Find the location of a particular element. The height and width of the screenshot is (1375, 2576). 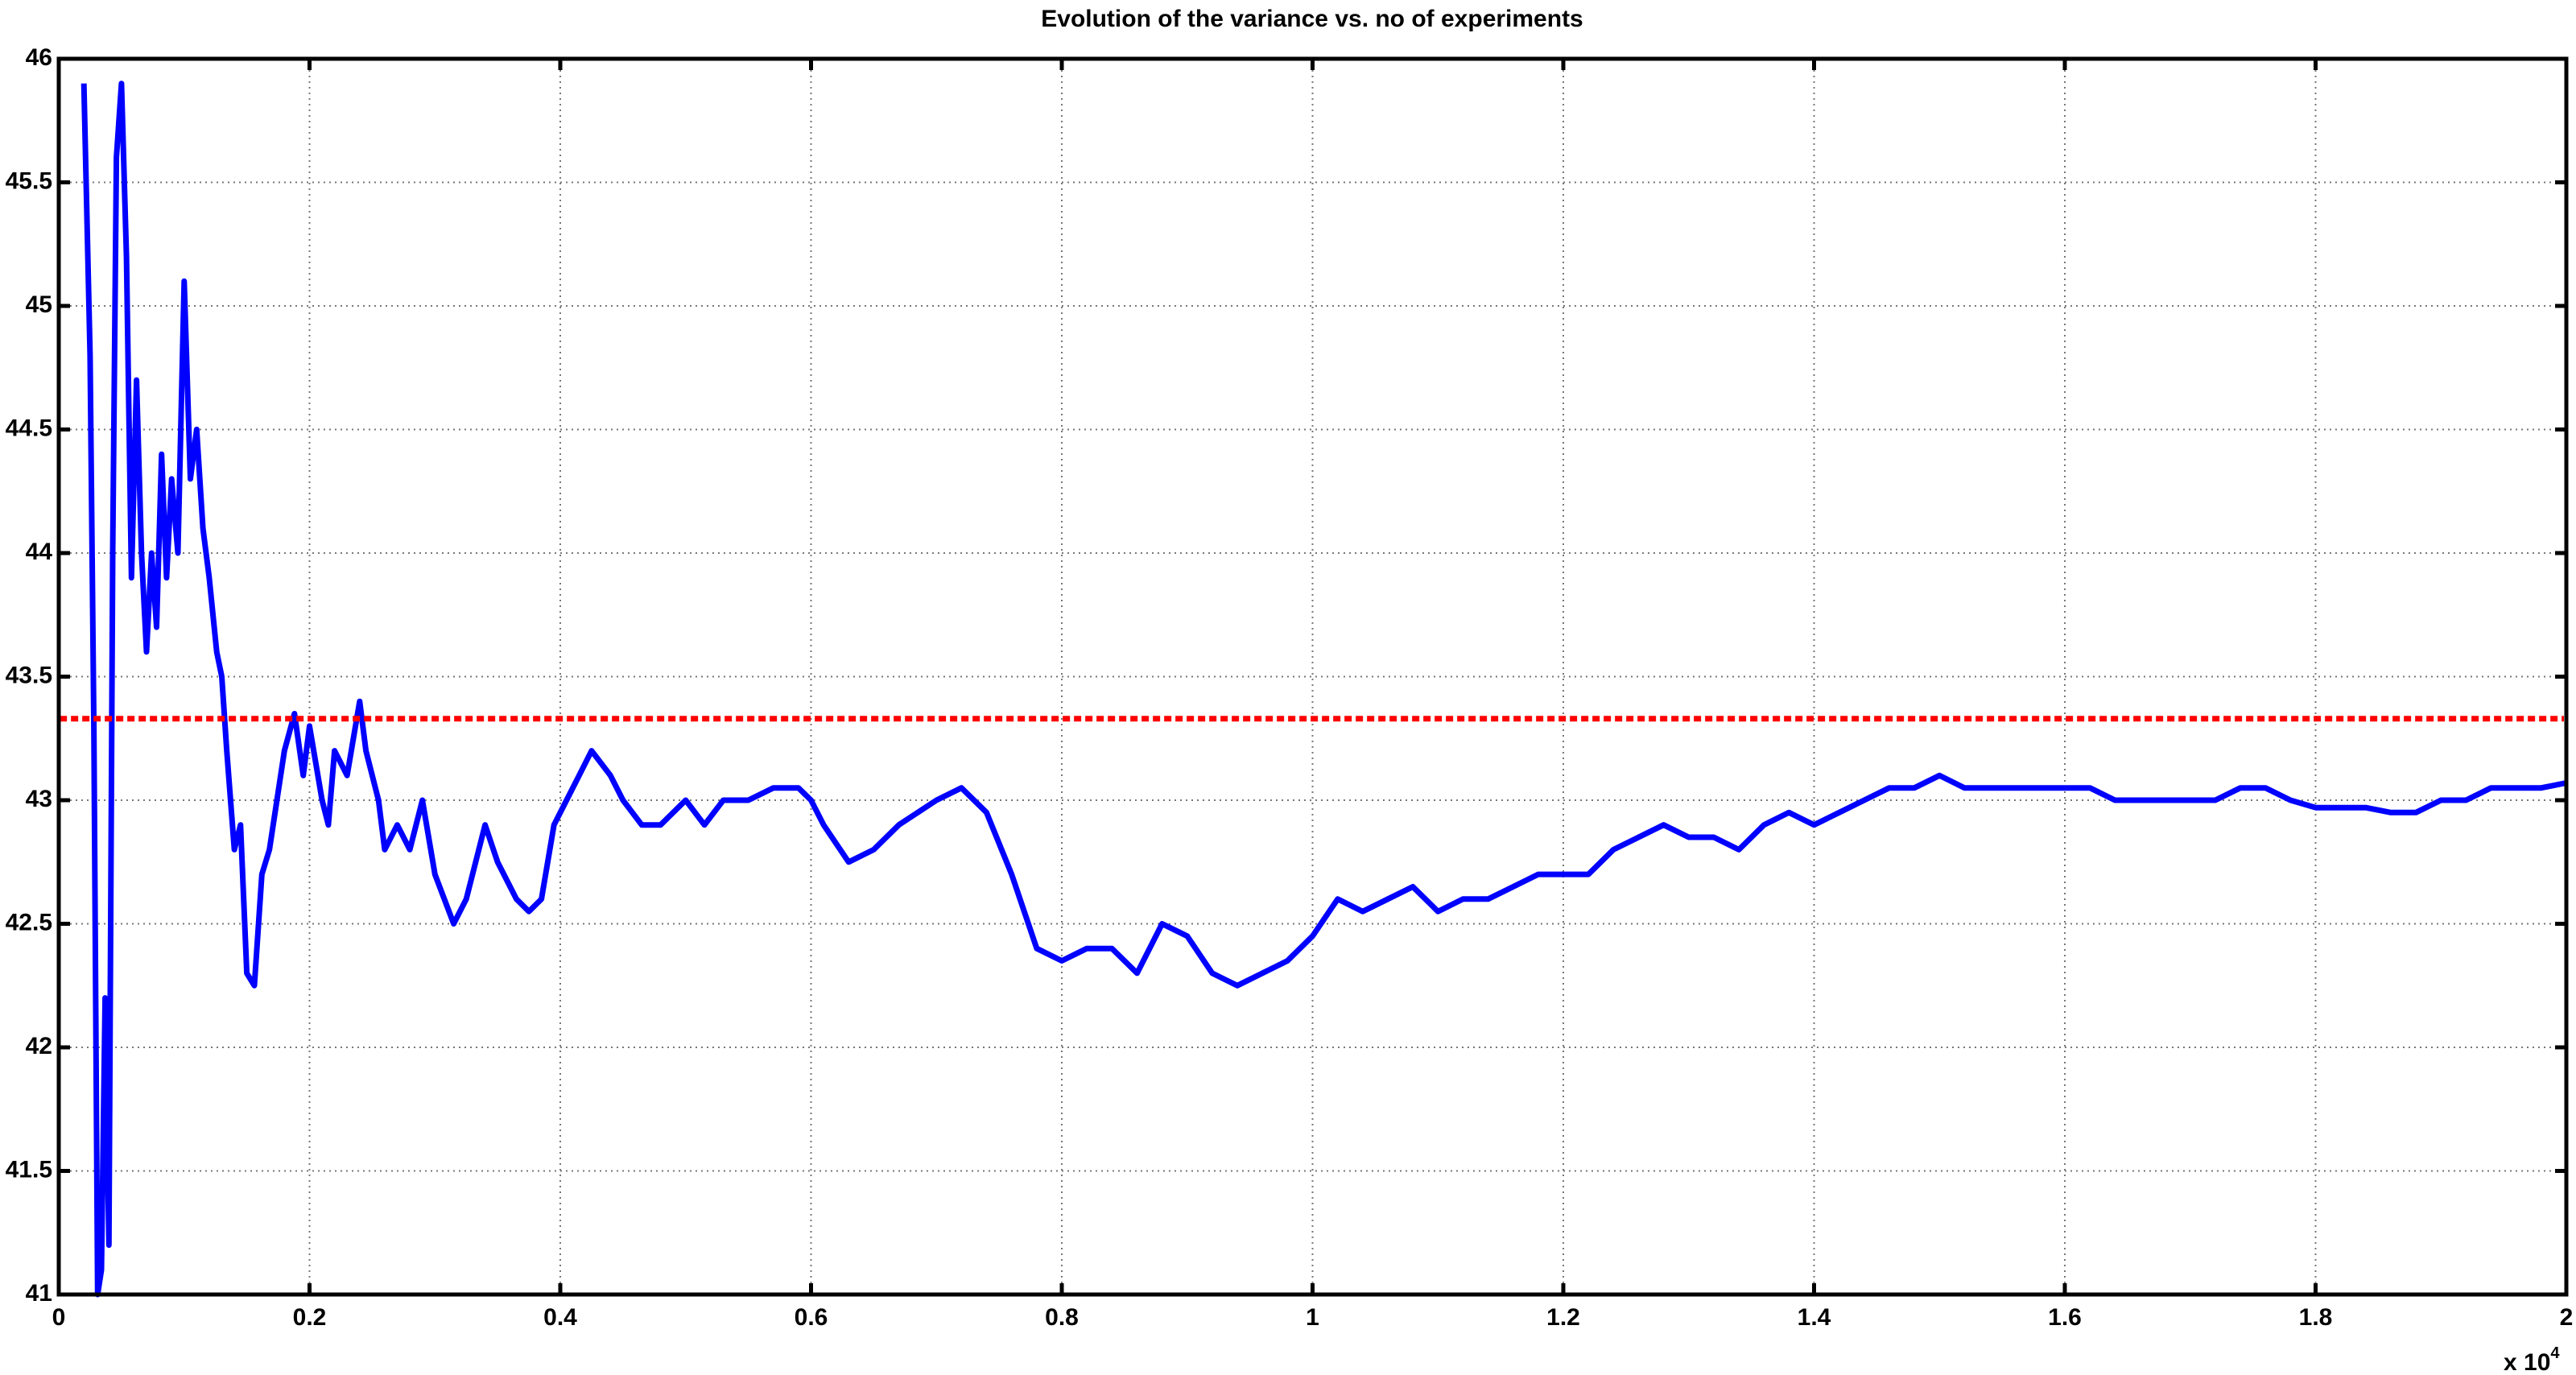

y-tick-label: 43.5 is located at coordinates (29, 675).